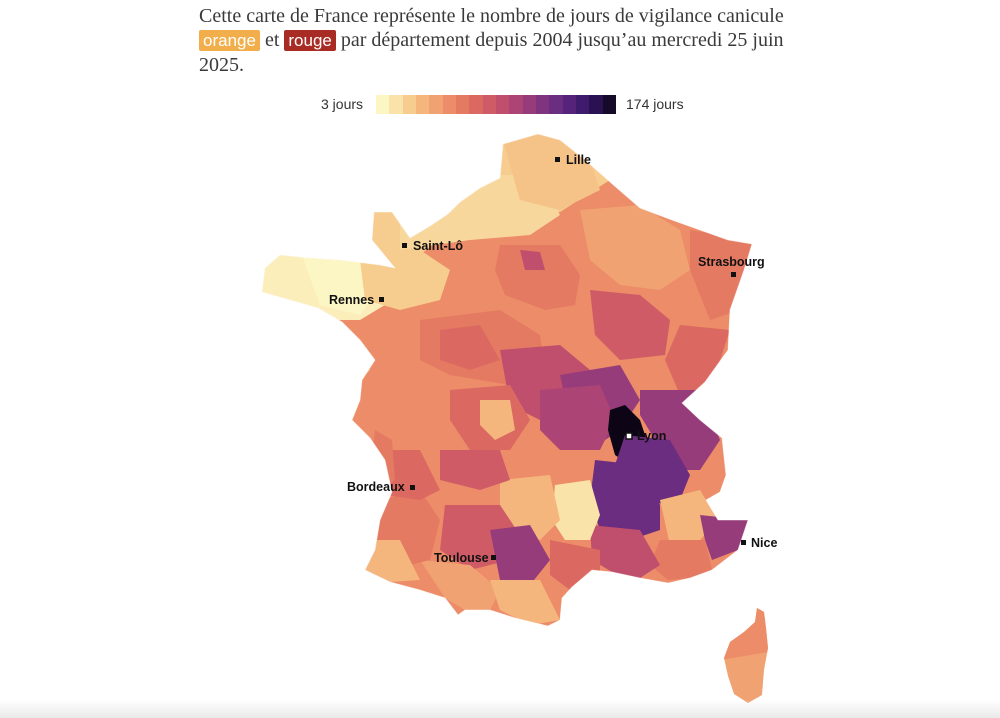  What do you see at coordinates (655, 104) in the screenshot?
I see `legend-max-label: 174 jours` at bounding box center [655, 104].